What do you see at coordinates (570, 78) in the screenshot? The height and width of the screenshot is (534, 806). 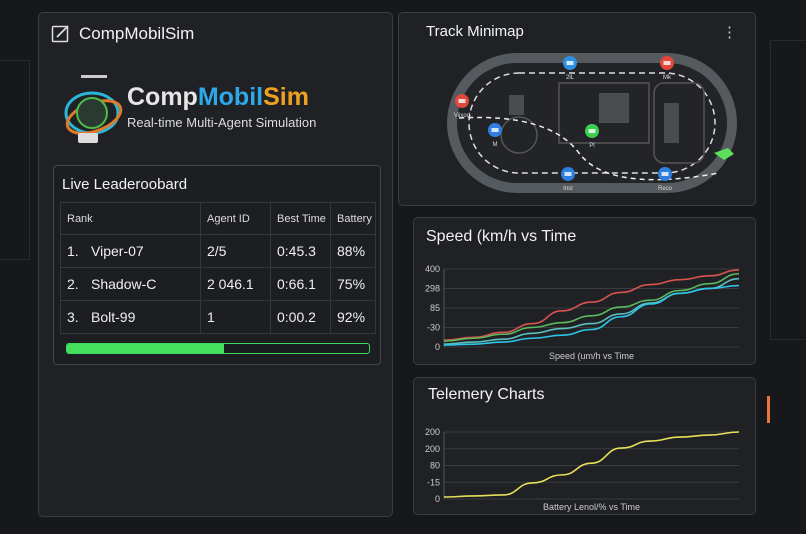 I see `marker-label: 2lL` at bounding box center [570, 78].